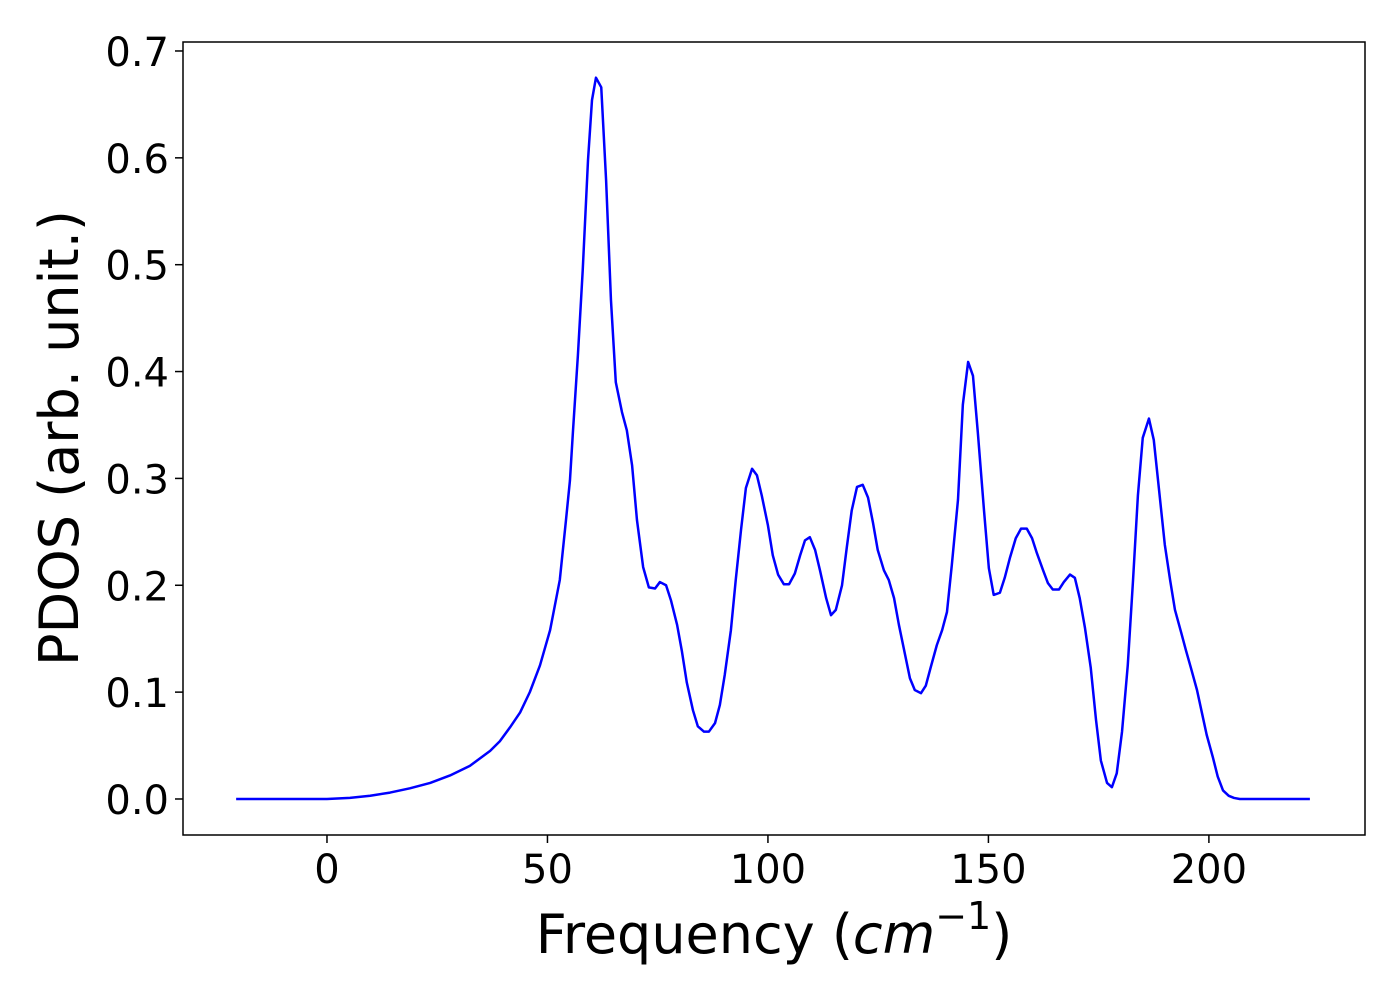 The image size is (1400, 1004). I want to click on x-tick-label: 50, so click(547, 870).